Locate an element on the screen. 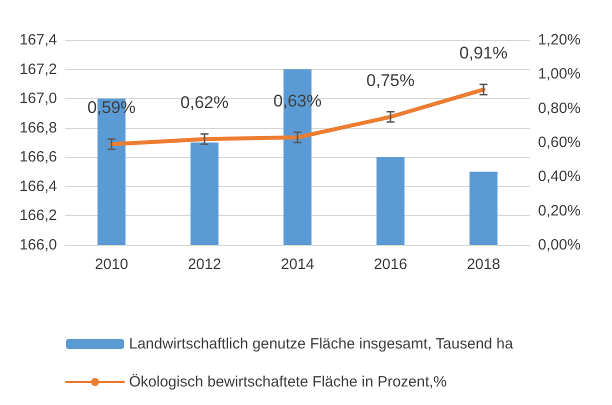 The height and width of the screenshot is (405, 612). x-tick-label: 2010 is located at coordinates (111, 264).